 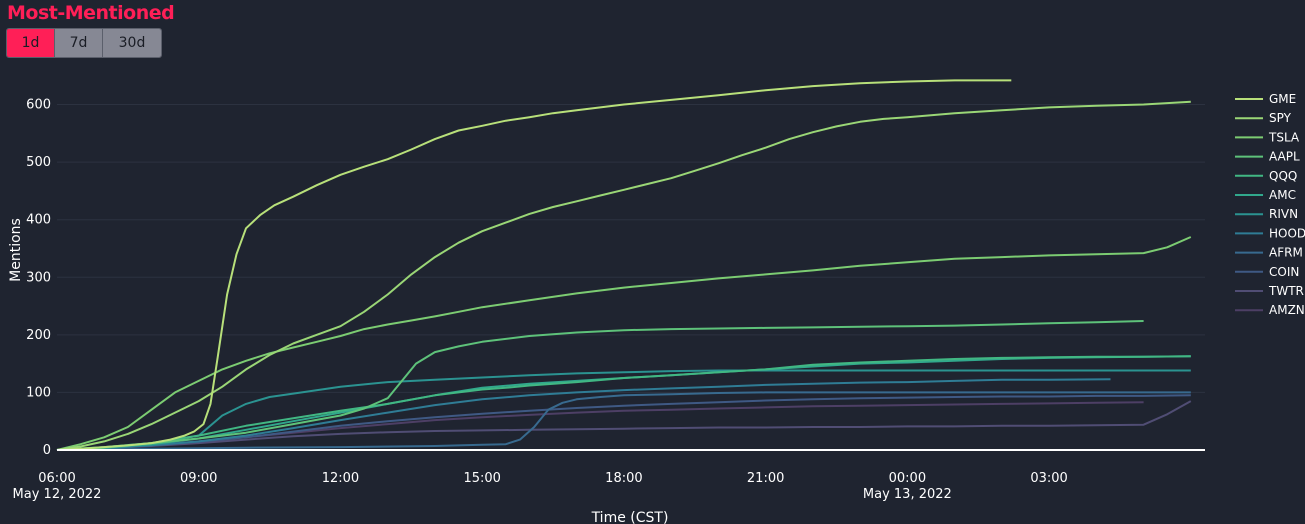 I want to click on x-axis-title: Time (CST), so click(x=630, y=517).